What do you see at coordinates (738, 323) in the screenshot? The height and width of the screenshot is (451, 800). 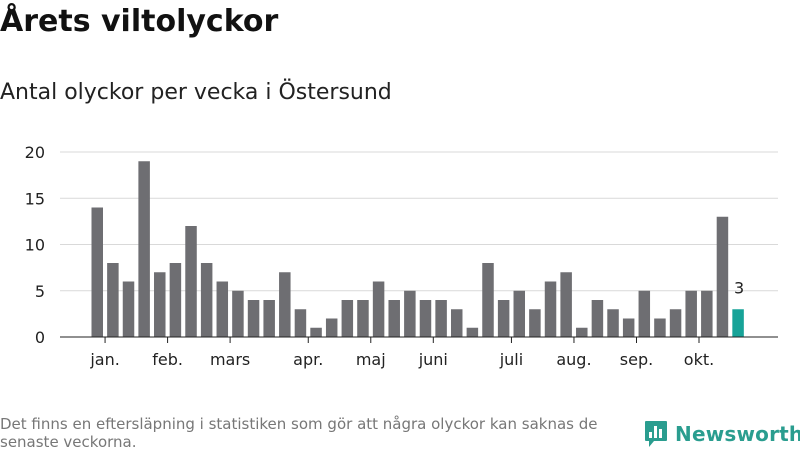 I see `bar-highlight` at bounding box center [738, 323].